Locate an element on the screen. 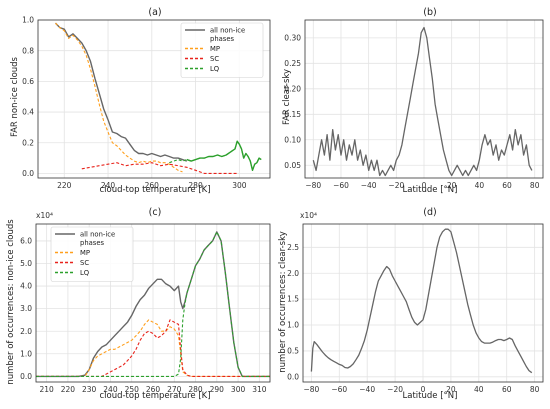 The height and width of the screenshot is (409, 550). panel-a-x-label: cloud-top temperature [K] is located at coordinates (154, 190).